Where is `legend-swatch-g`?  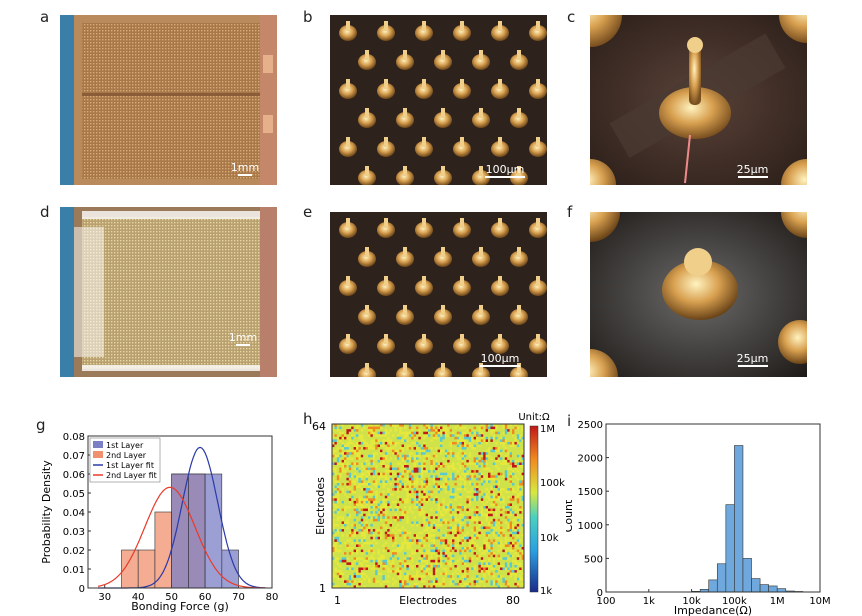 legend-swatch-g is located at coordinates (98, 454).